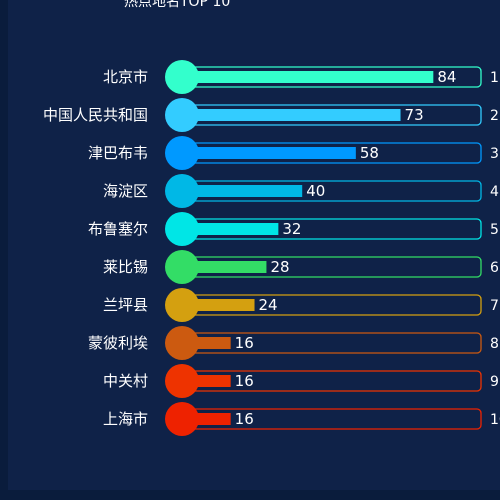 The image size is (500, 500). What do you see at coordinates (125, 381) in the screenshot?
I see `category-label: 中关村` at bounding box center [125, 381].